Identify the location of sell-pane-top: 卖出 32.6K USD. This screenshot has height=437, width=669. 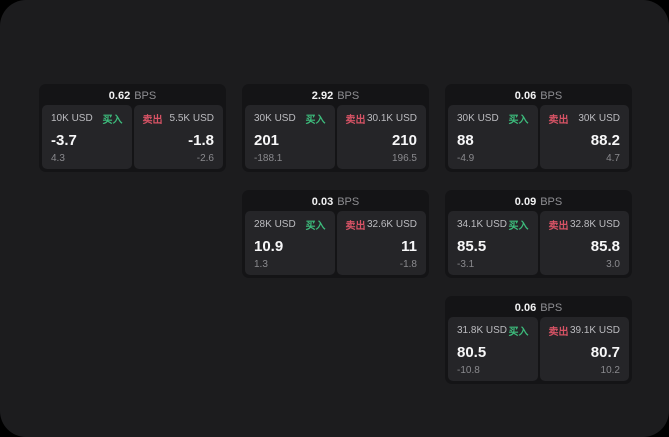
(382, 224).